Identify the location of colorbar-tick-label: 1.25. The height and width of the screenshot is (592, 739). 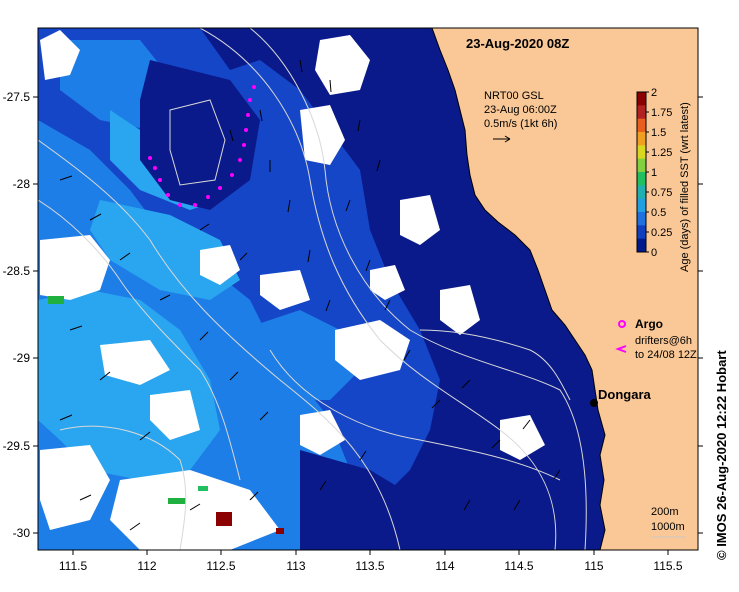
(661, 153).